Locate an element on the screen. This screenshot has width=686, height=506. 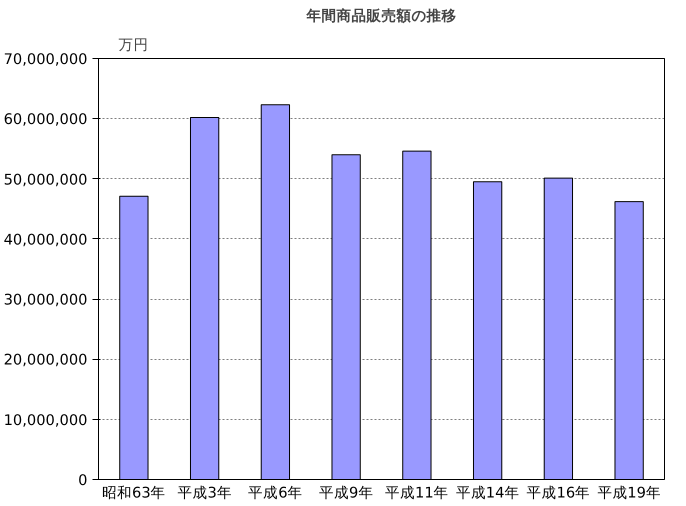
chart-title: 年間商品販売額の推移 is located at coordinates (381, 15).